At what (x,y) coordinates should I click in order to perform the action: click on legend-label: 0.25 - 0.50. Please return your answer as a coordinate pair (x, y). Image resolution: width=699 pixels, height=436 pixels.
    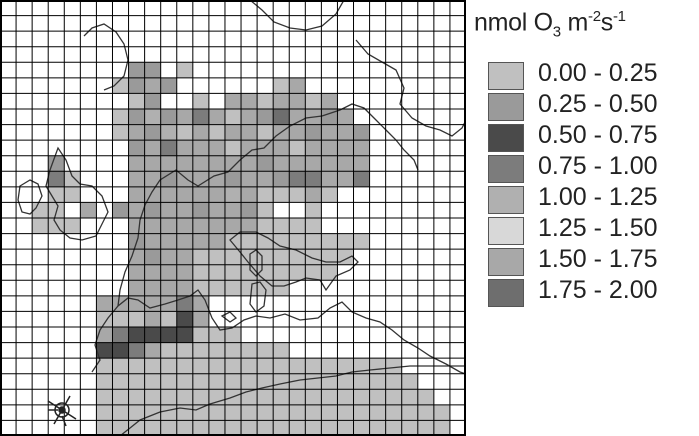
    Looking at the image, I should click on (598, 104).